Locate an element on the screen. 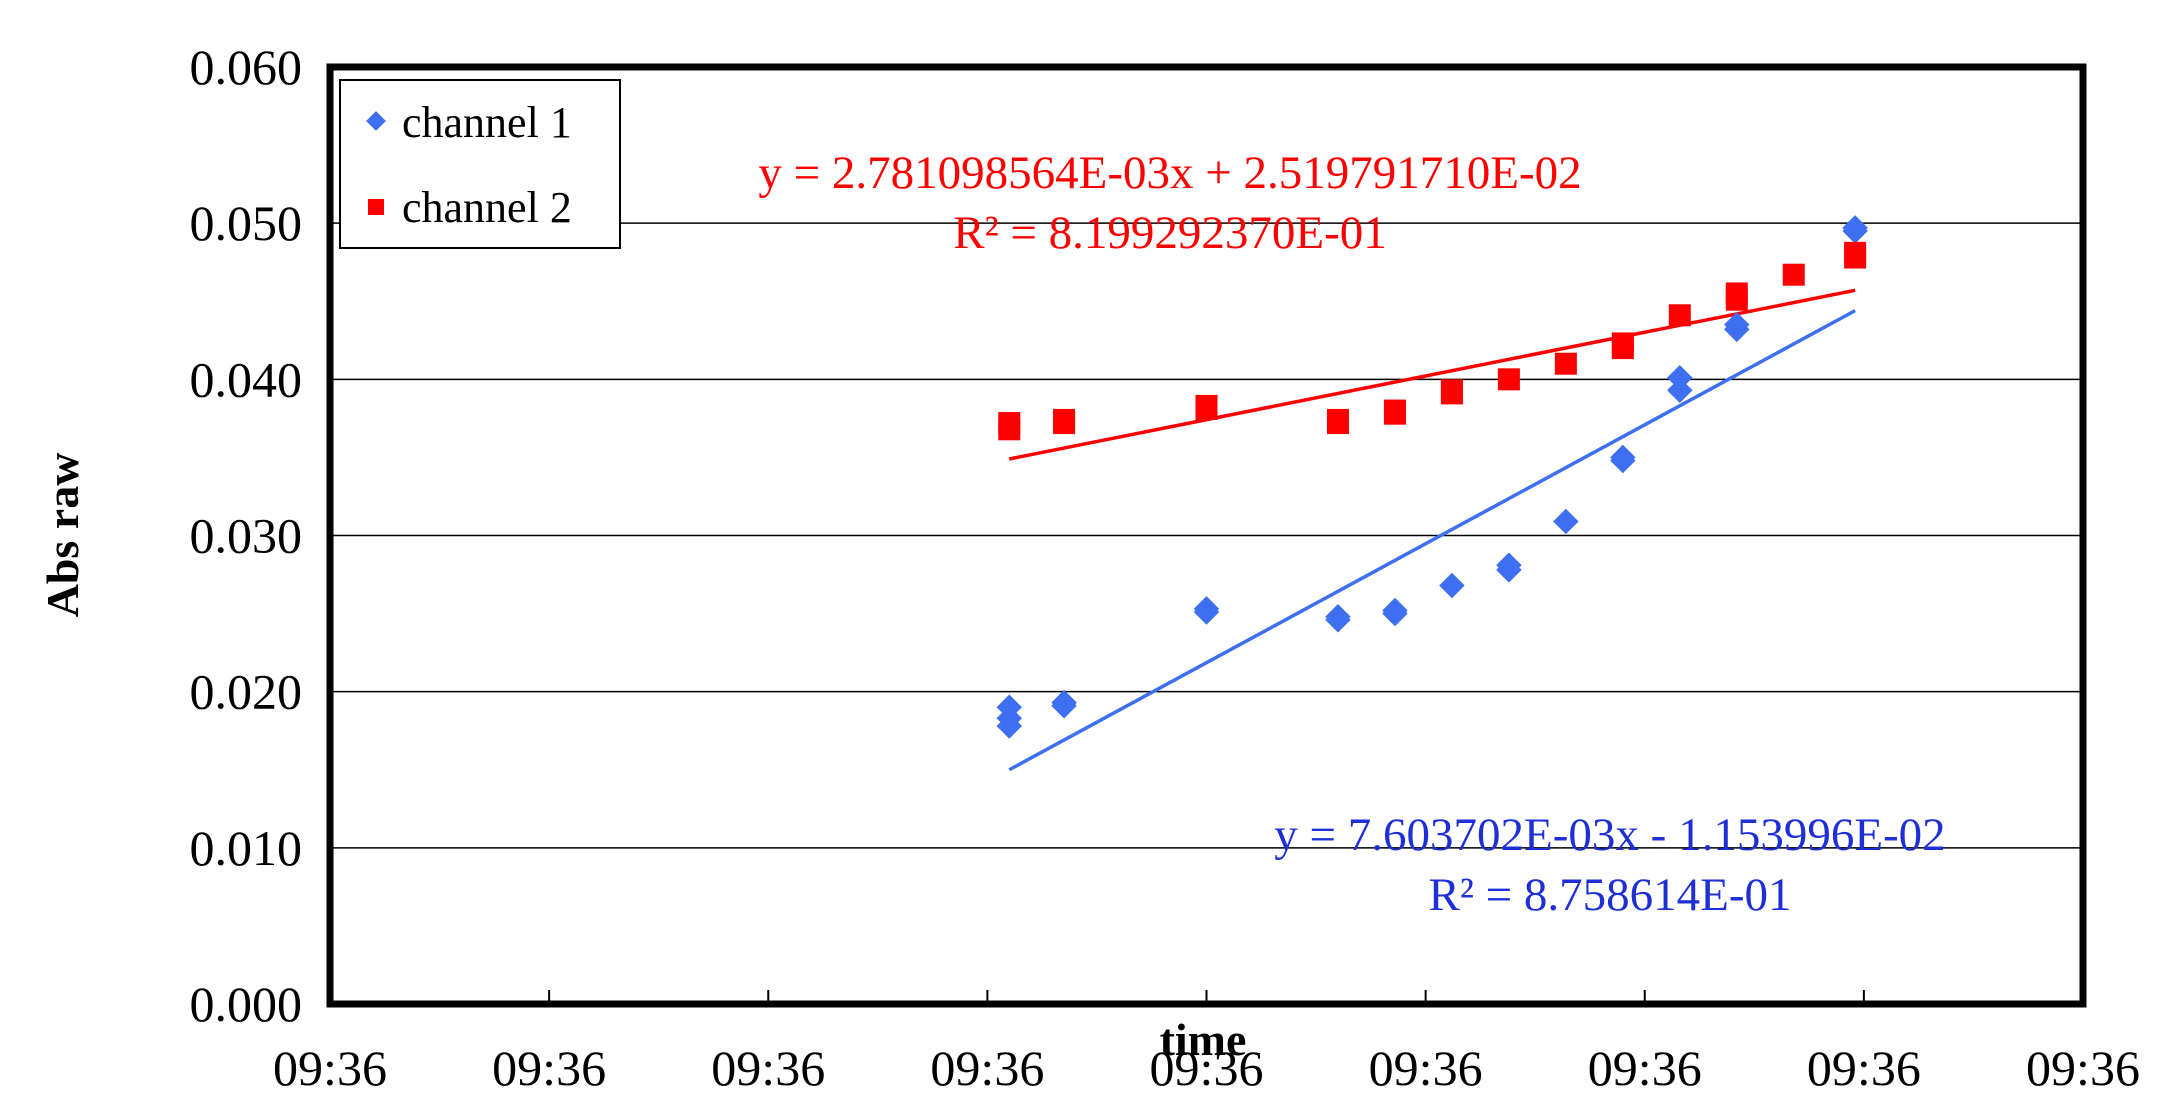 The width and height of the screenshot is (2161, 1105). legend-label-channel-1: channel 1 is located at coordinates (487, 122).